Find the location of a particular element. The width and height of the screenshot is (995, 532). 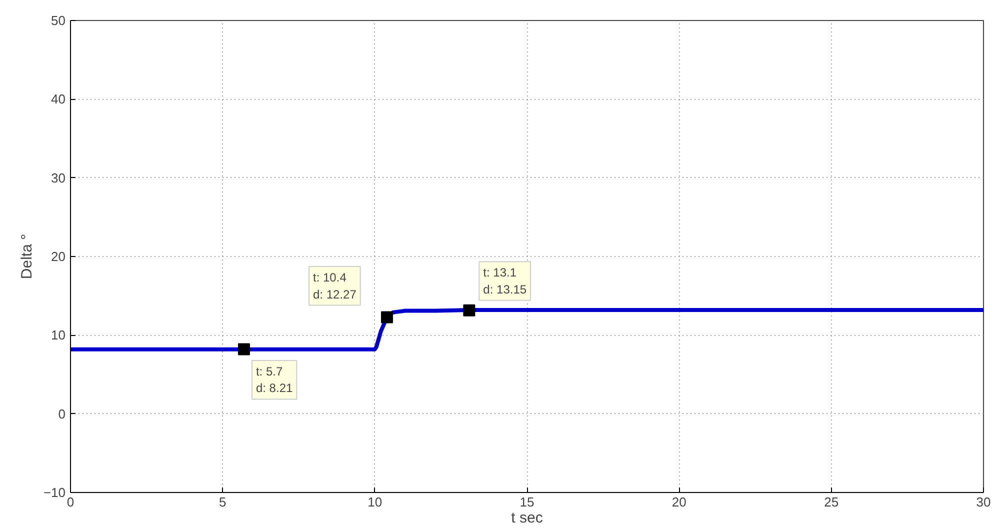

y-tick-label: 50 is located at coordinates (58, 20).